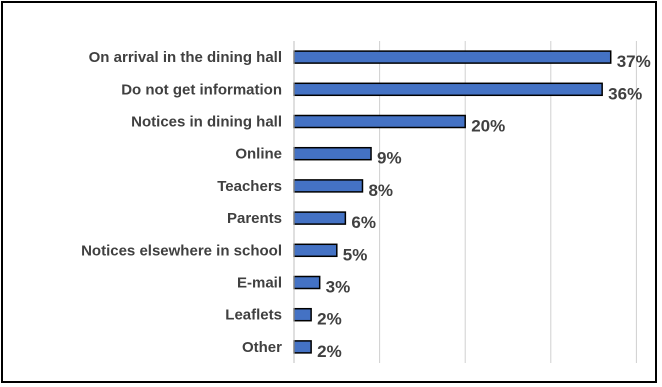 This screenshot has height=387, width=662. I want to click on category-label: Leaflets, so click(253, 315).